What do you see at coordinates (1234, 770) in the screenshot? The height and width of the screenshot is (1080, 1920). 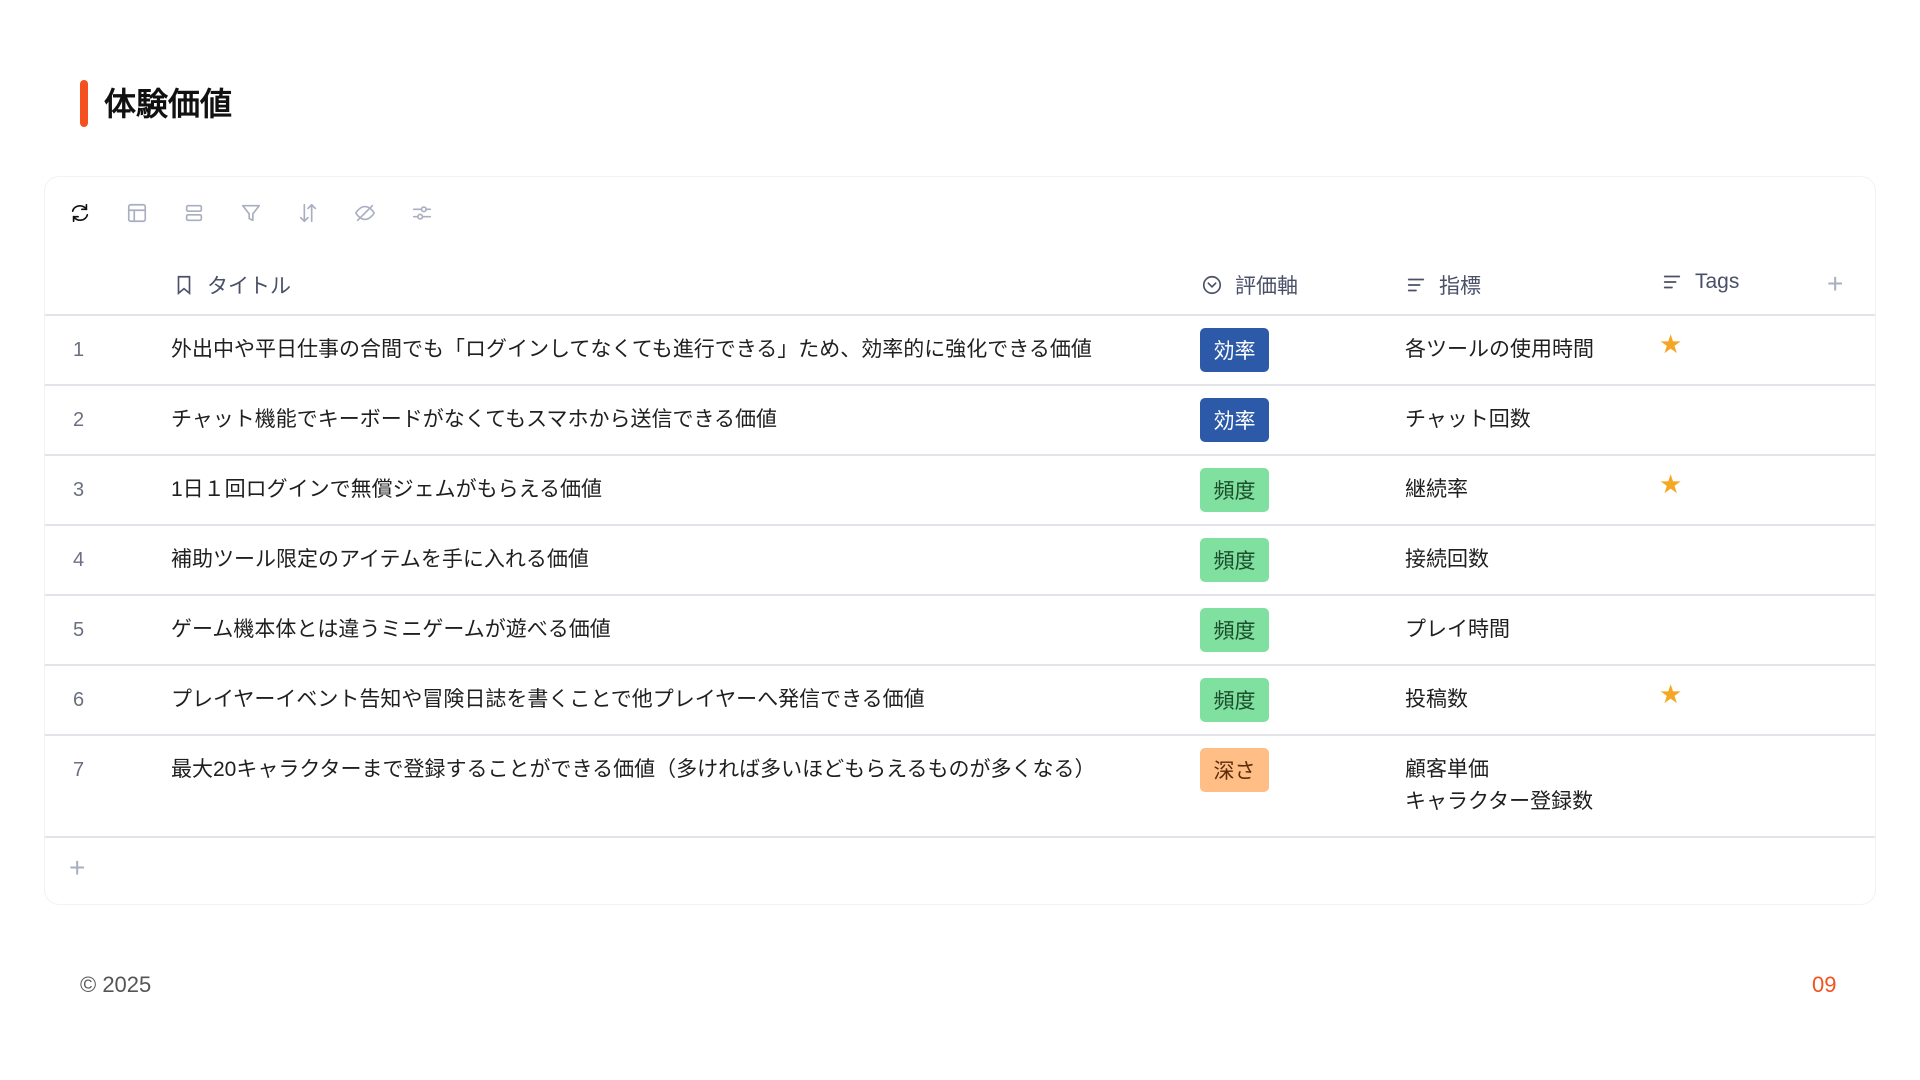 I see `axis-badge: 深さ` at bounding box center [1234, 770].